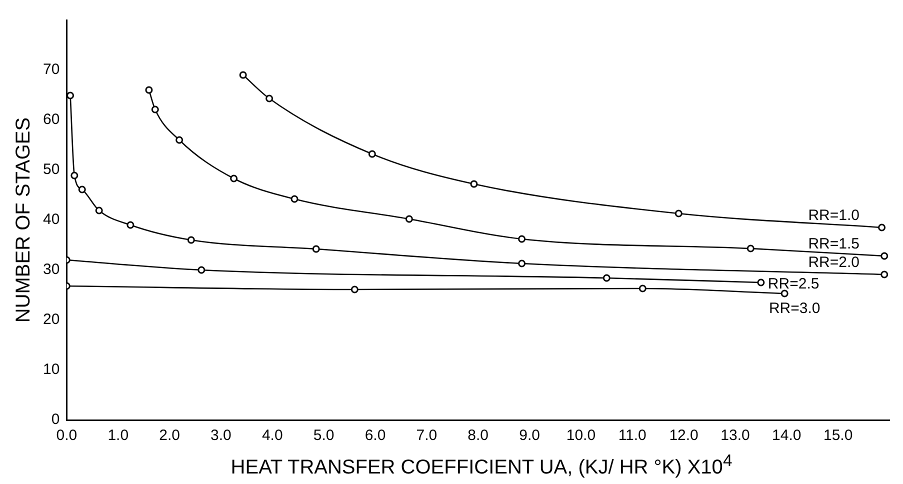  Describe the element at coordinates (323, 435) in the screenshot. I see `x-tick-label: 5.0` at that location.